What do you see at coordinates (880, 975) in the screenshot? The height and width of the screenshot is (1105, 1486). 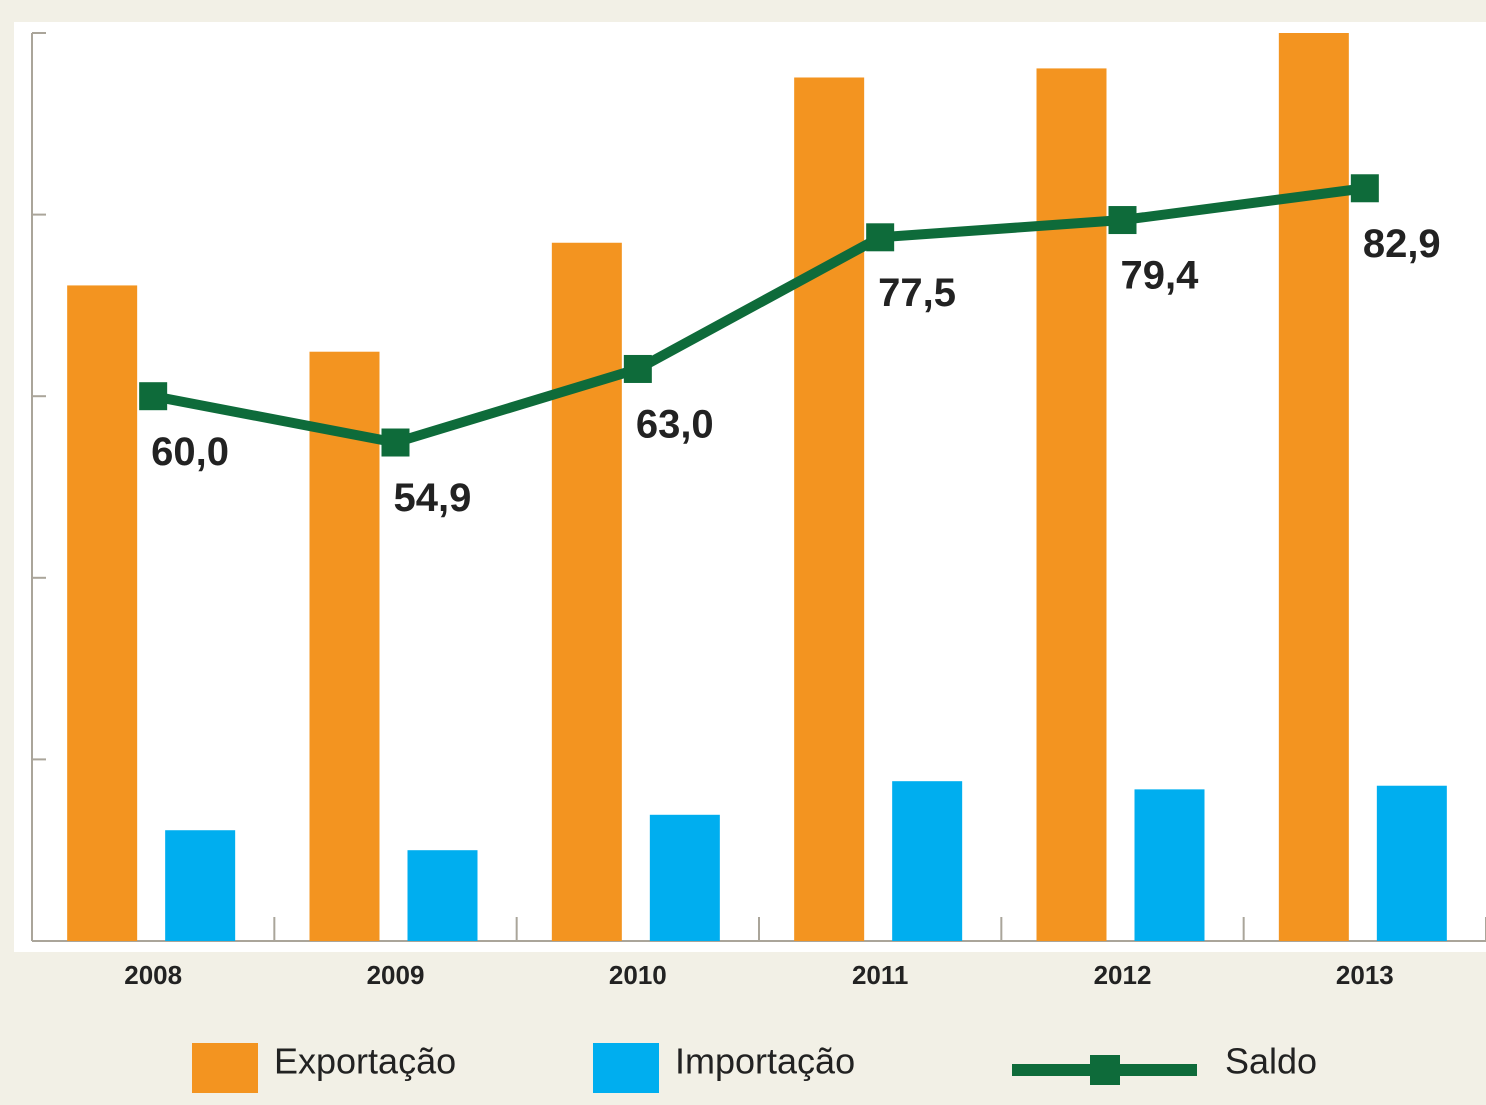 I see `x-tick-label: 2011` at bounding box center [880, 975].